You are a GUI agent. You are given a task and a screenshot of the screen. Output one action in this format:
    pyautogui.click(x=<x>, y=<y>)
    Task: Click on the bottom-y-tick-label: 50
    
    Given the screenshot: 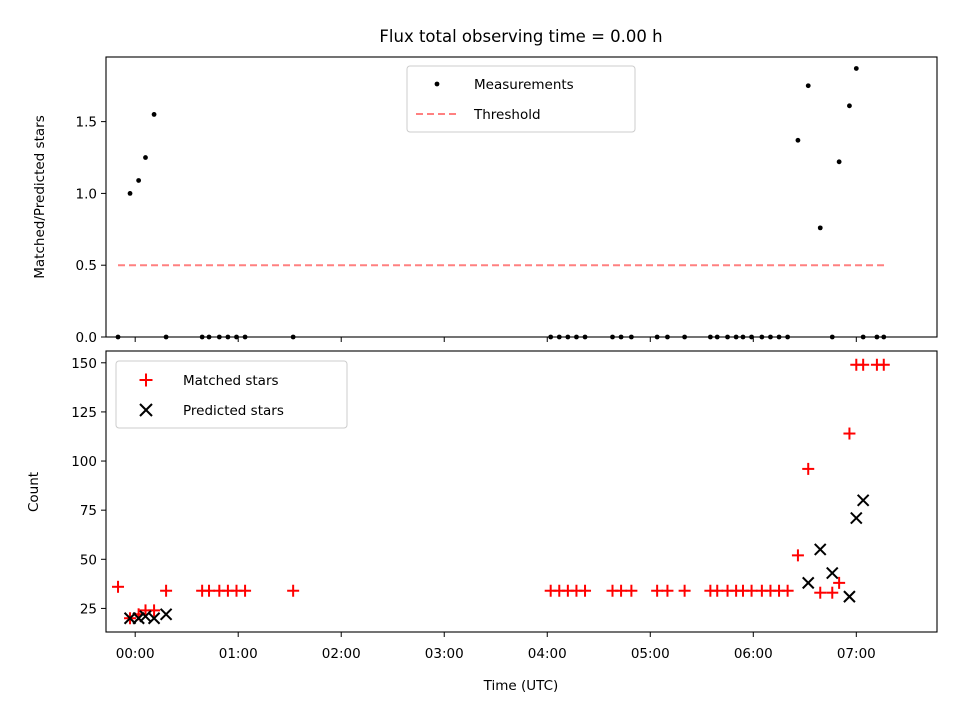 What is the action you would take?
    pyautogui.click(x=88, y=560)
    